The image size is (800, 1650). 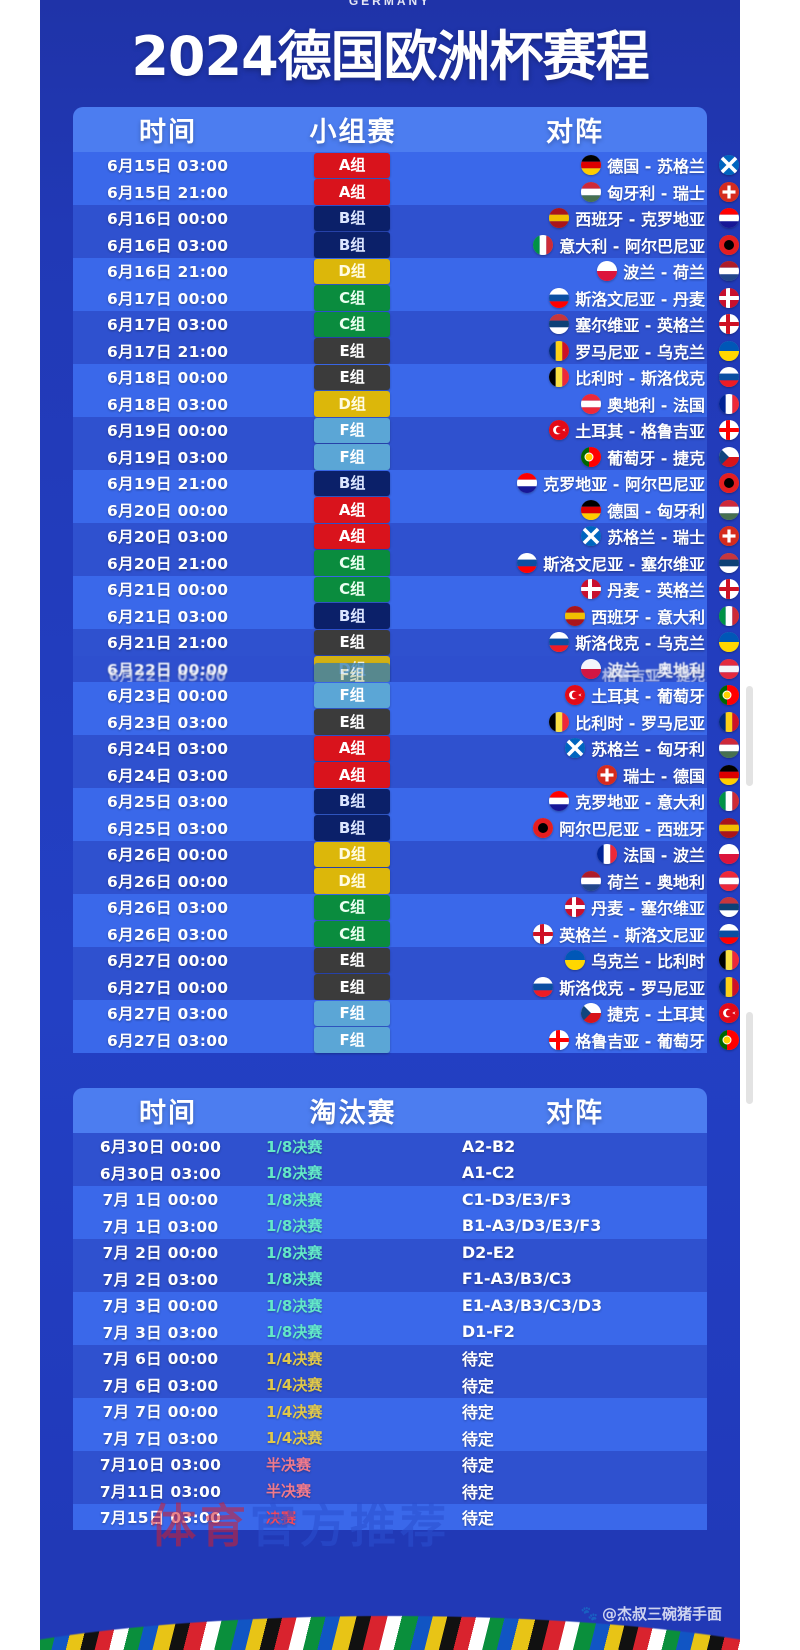 I want to click on knockout-row: 7月 3日 03:00 1/8决赛 D1-F2, so click(x=390, y=1331).